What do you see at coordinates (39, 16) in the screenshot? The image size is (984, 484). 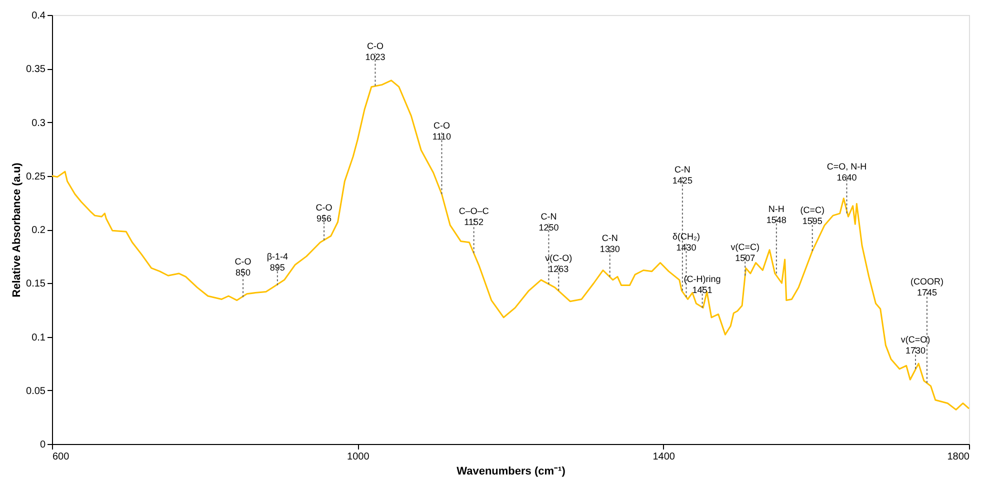 I see `y-tick-label: 0.4` at bounding box center [39, 16].